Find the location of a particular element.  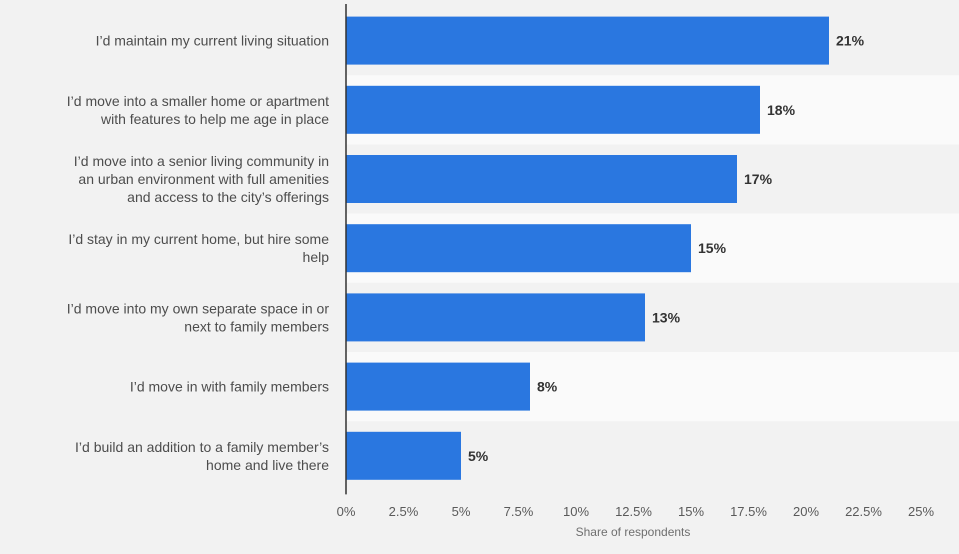

data-label: 8% is located at coordinates (547, 387).